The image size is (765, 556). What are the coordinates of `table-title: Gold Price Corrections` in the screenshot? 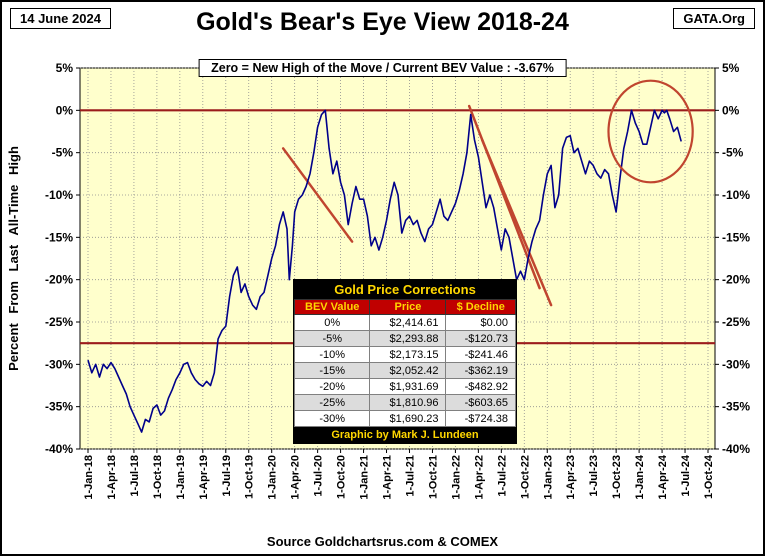 It's located at (405, 289).